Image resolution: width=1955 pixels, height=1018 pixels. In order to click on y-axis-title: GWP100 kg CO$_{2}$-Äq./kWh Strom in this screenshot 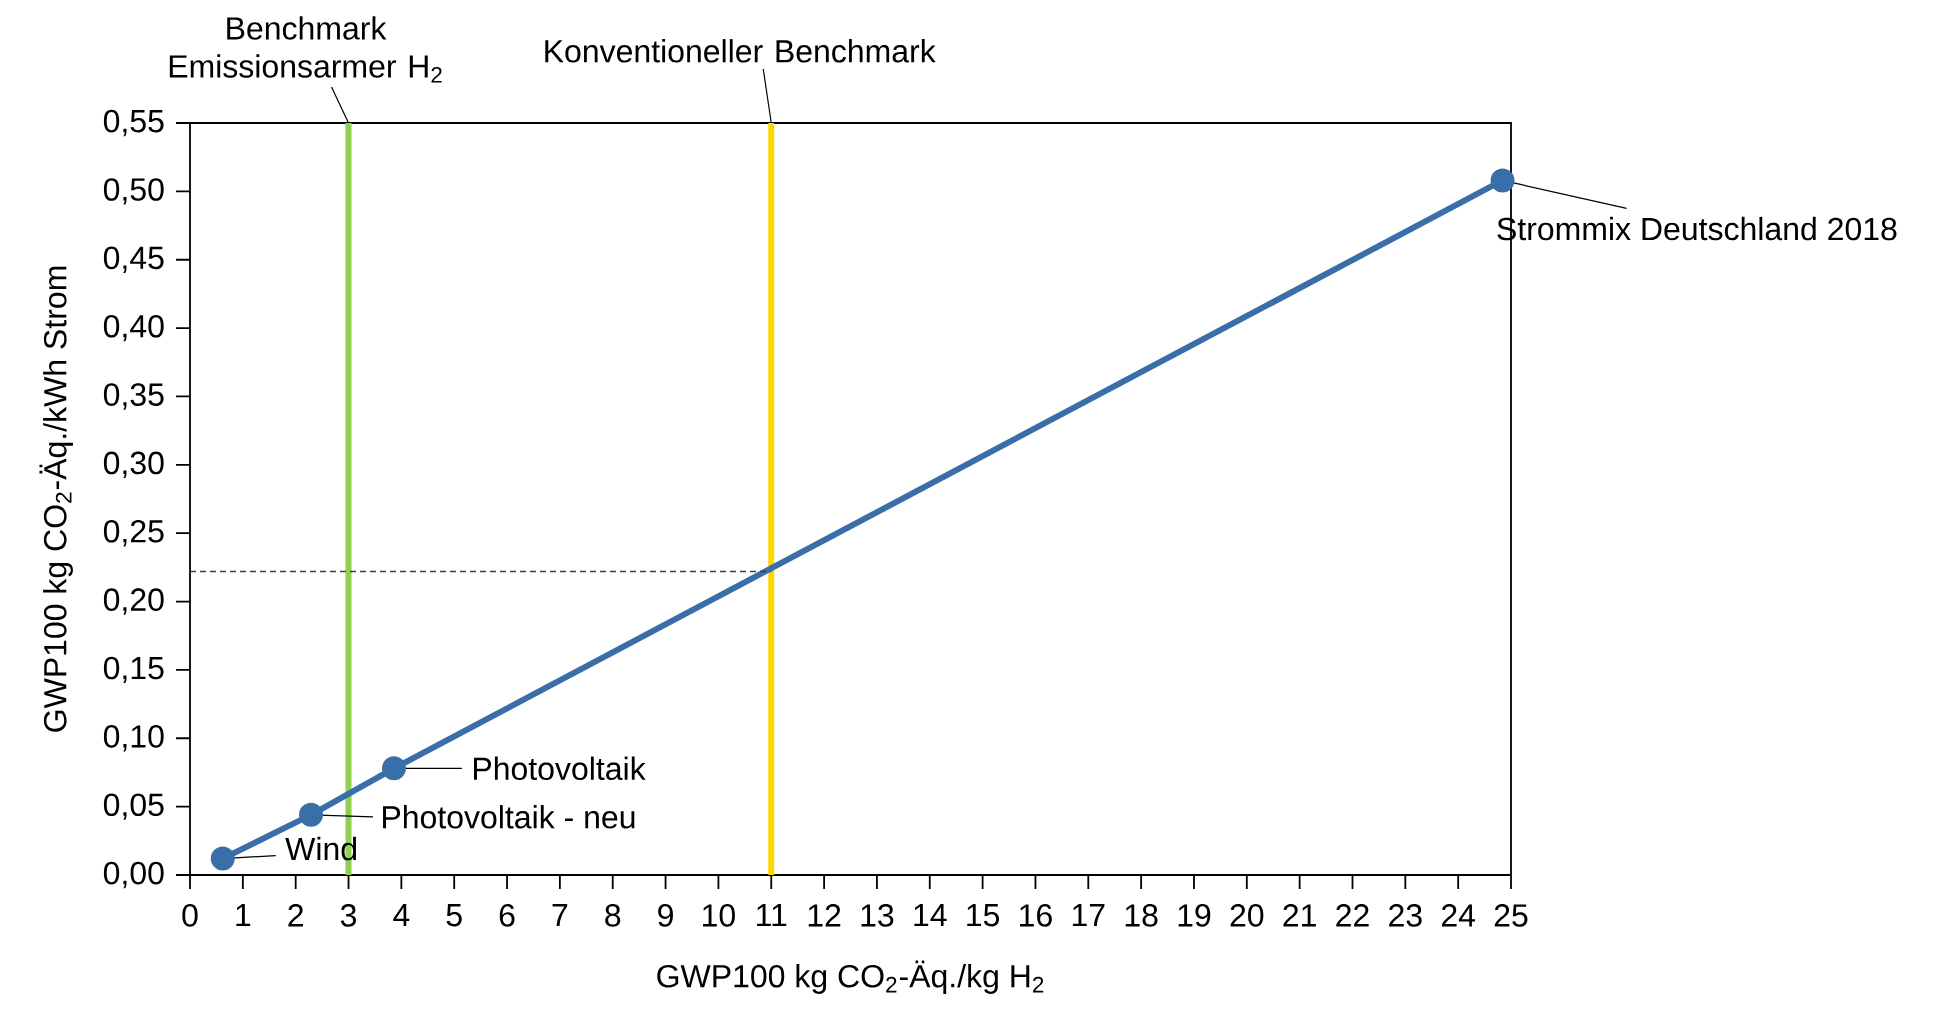, I will do `click(56, 499)`.